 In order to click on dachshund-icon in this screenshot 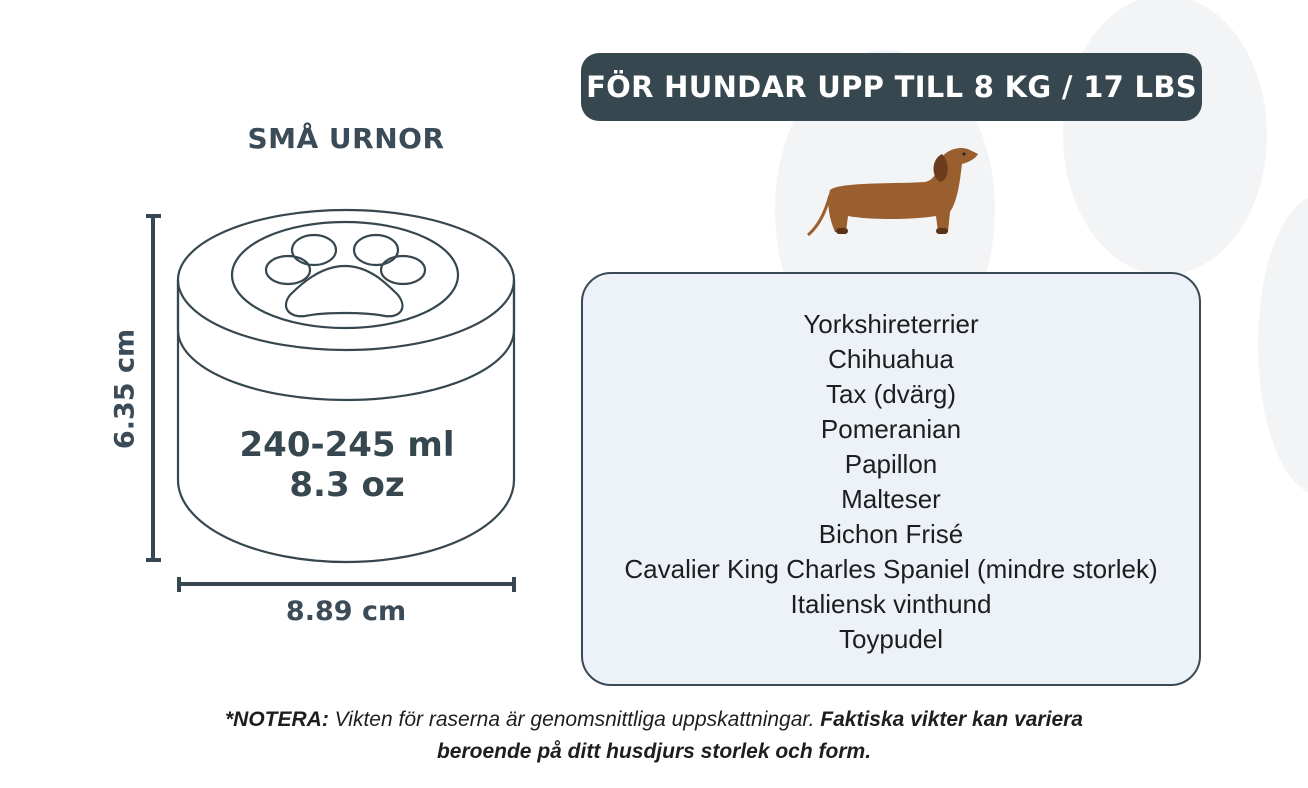, I will do `click(892, 192)`.